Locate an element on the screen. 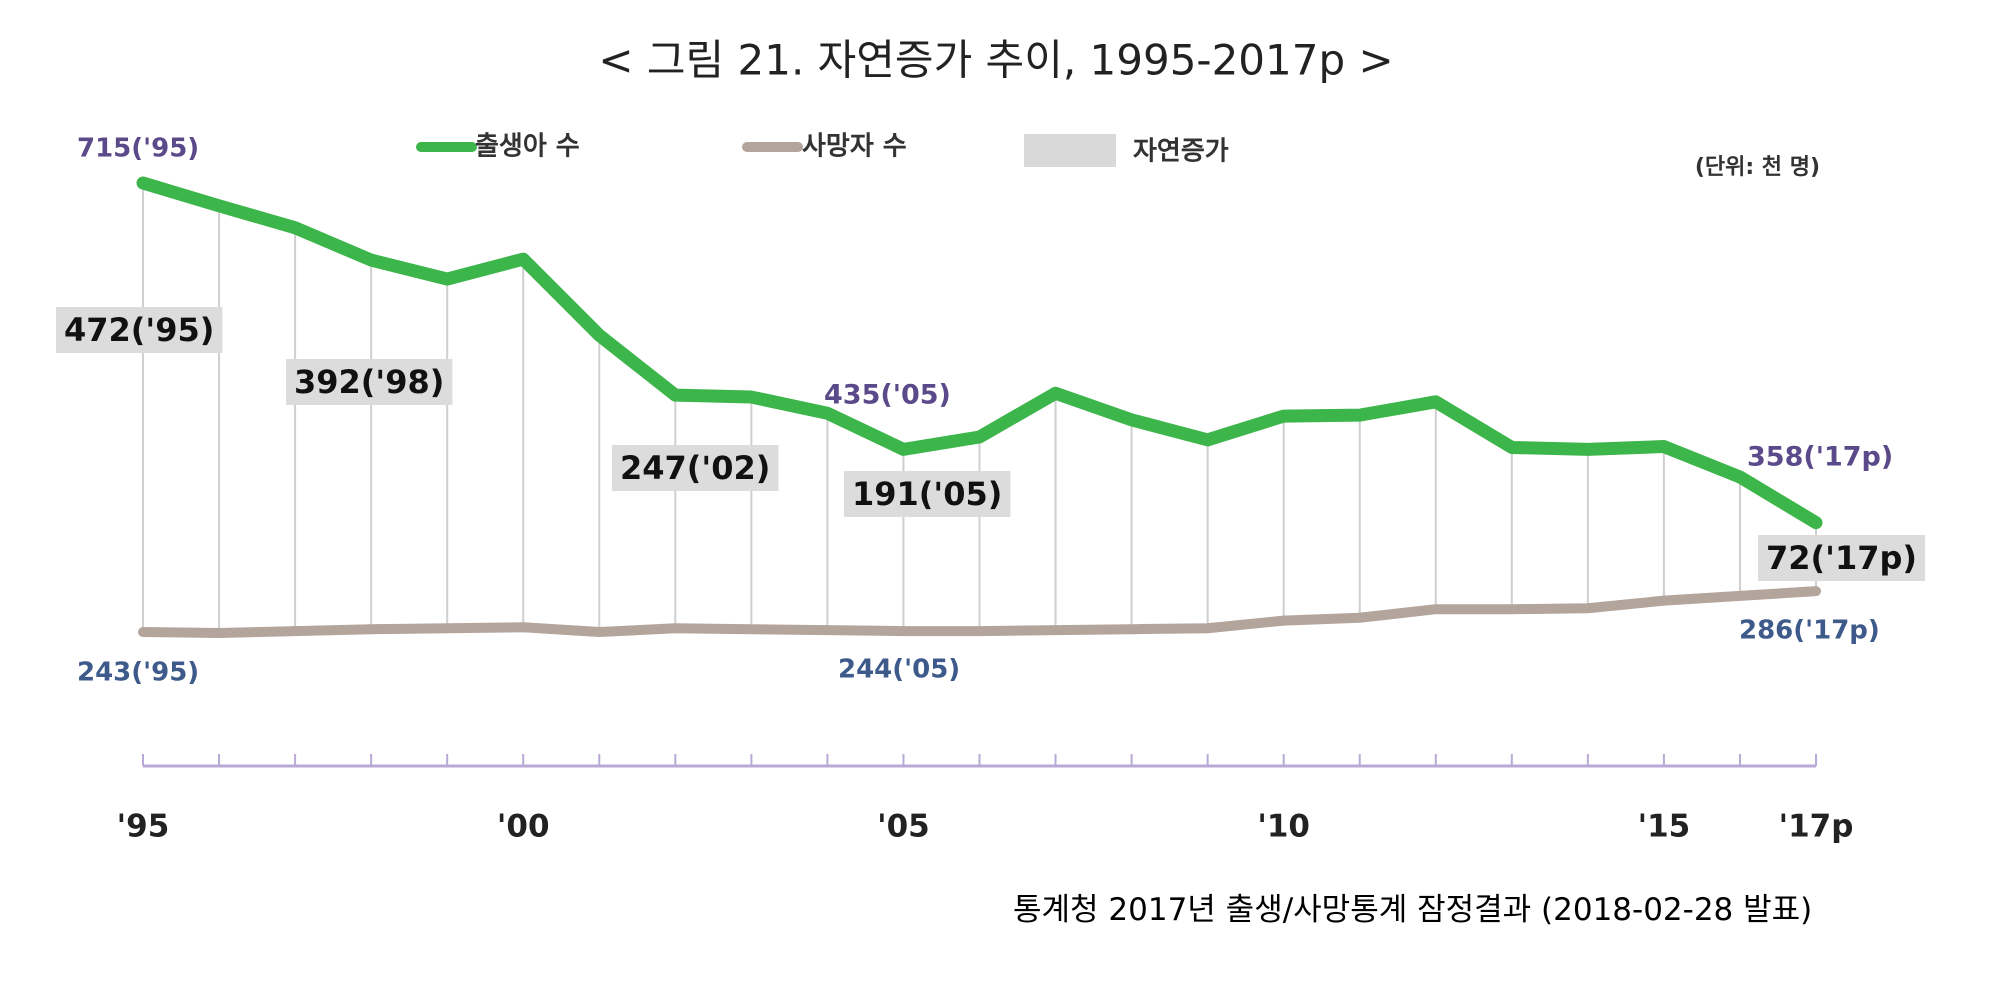 The height and width of the screenshot is (993, 1992). series-line is located at coordinates (979, 612).